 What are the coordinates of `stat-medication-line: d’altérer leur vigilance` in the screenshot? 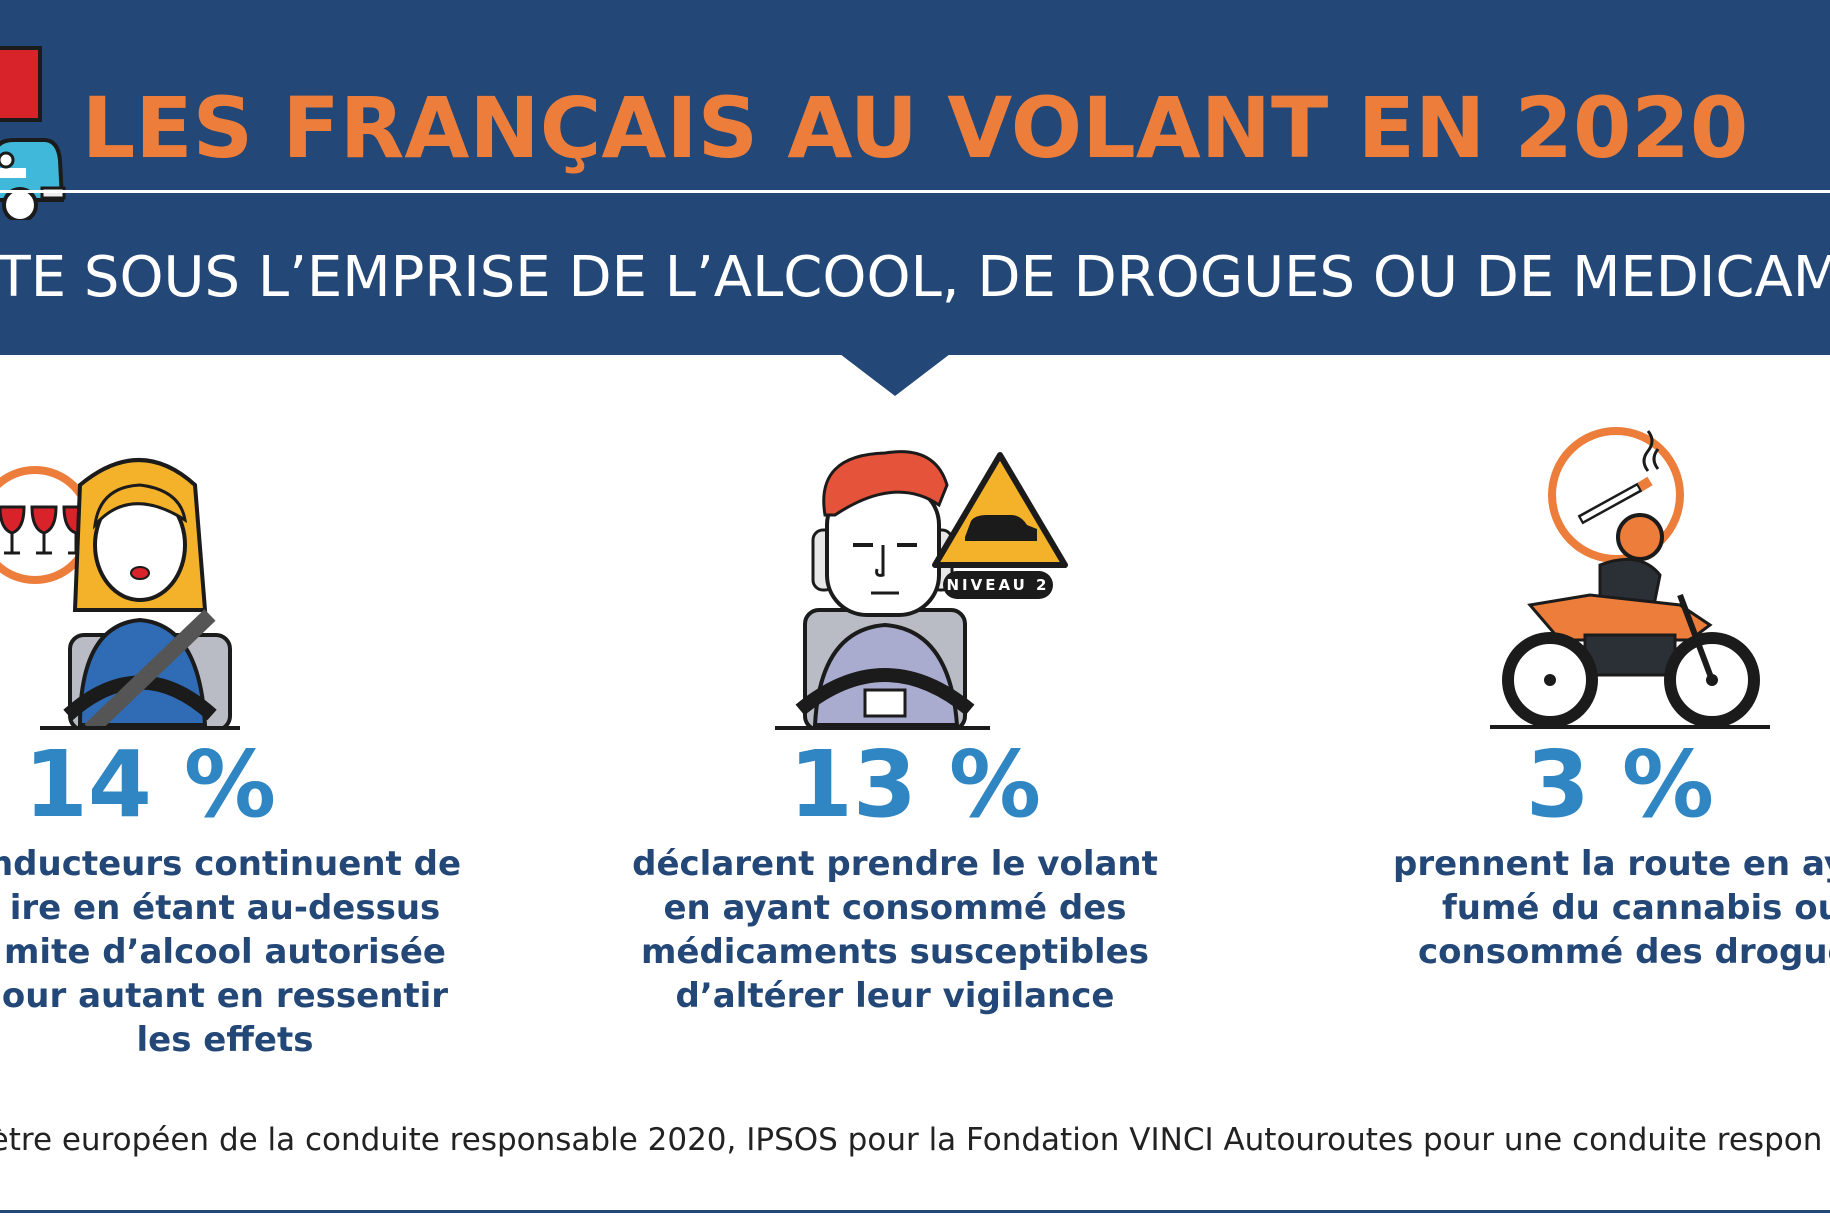 It's located at (895, 996).